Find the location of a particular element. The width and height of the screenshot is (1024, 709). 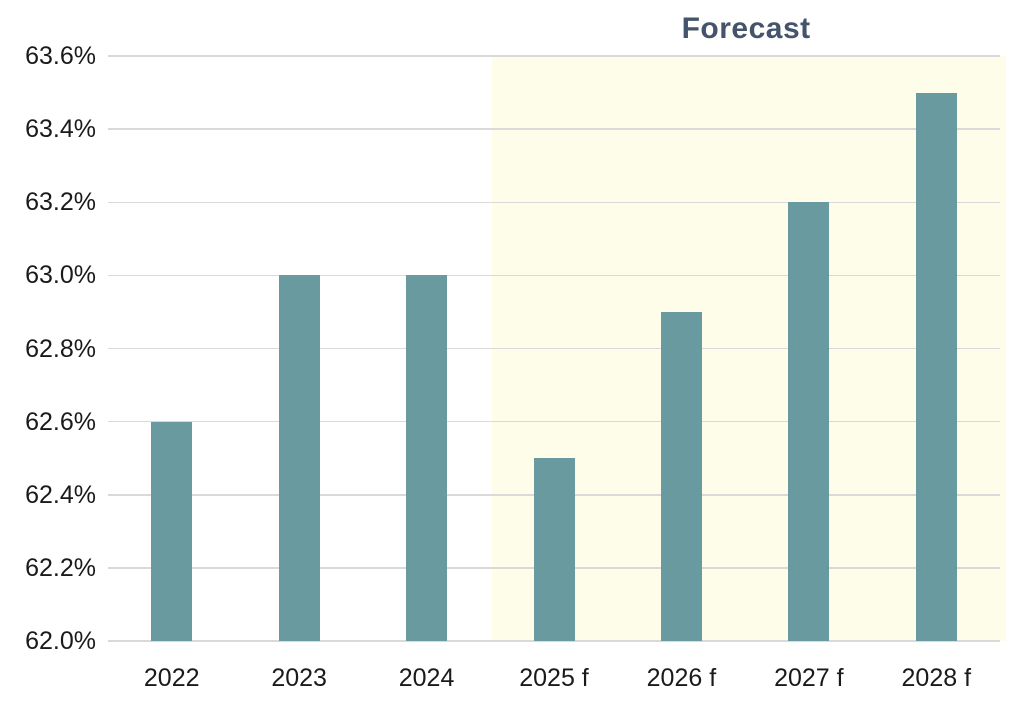

y-tick-label: 62.8% is located at coordinates (60, 348).